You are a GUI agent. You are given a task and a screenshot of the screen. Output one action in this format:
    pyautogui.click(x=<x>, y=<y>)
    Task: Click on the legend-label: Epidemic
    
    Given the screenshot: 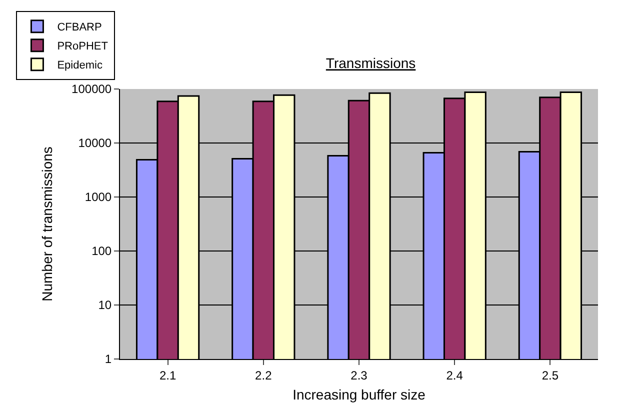 What is the action you would take?
    pyautogui.click(x=80, y=66)
    